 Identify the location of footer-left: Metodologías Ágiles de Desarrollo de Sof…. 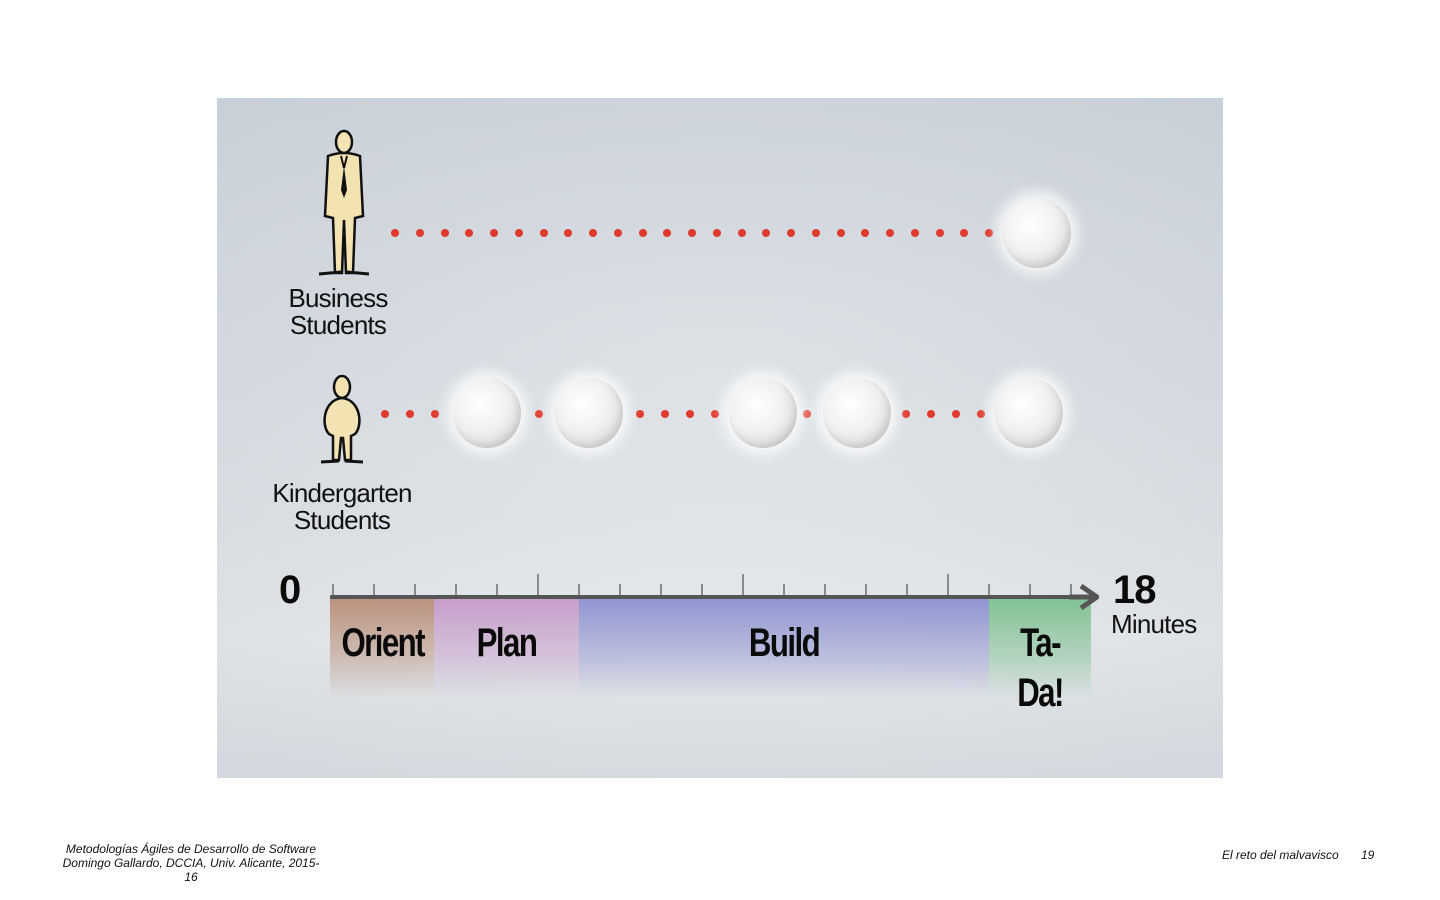
(191, 863).